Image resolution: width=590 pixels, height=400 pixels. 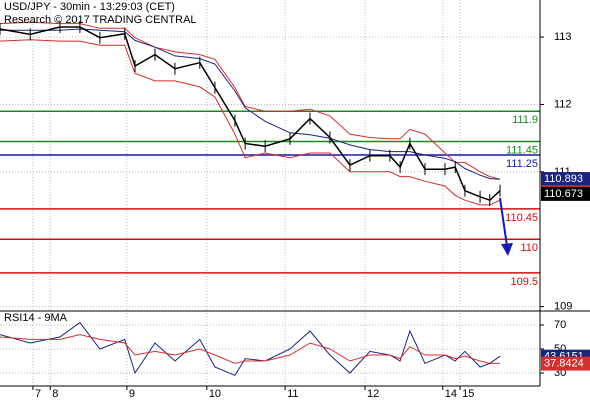 I want to click on y-tick-label: 109, so click(x=563, y=307).